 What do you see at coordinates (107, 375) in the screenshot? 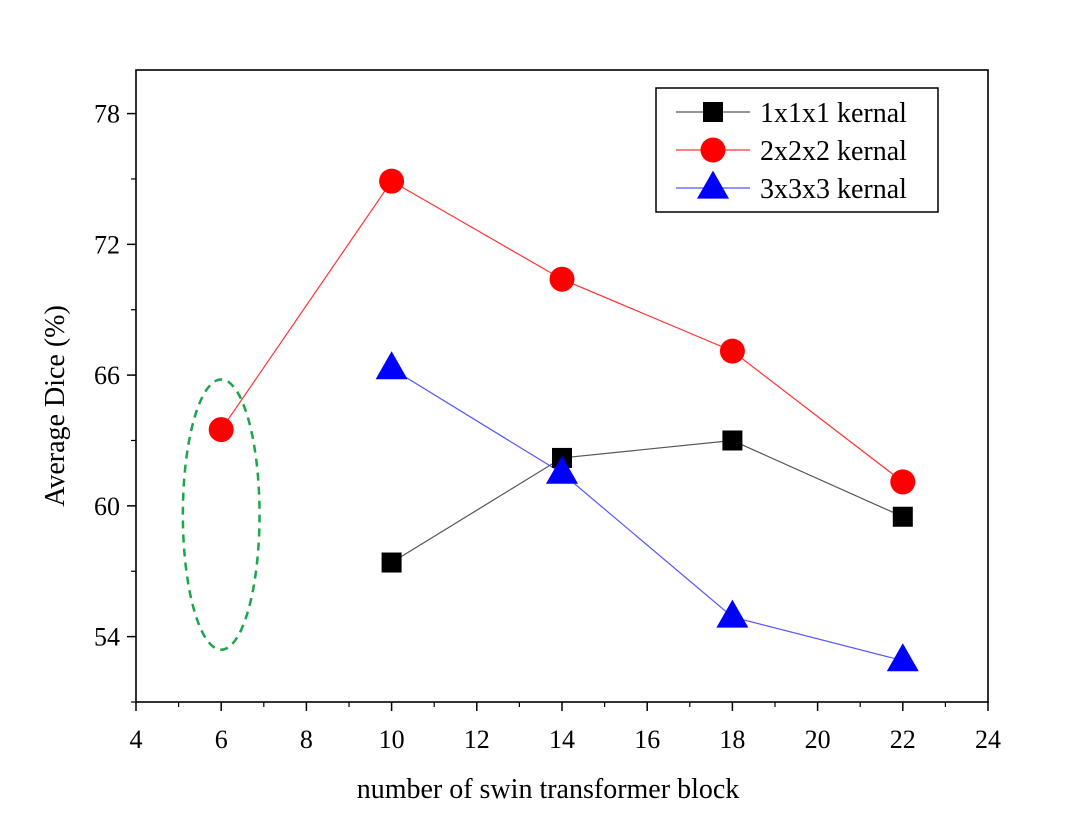
I see `y-tick-label: 66` at bounding box center [107, 375].